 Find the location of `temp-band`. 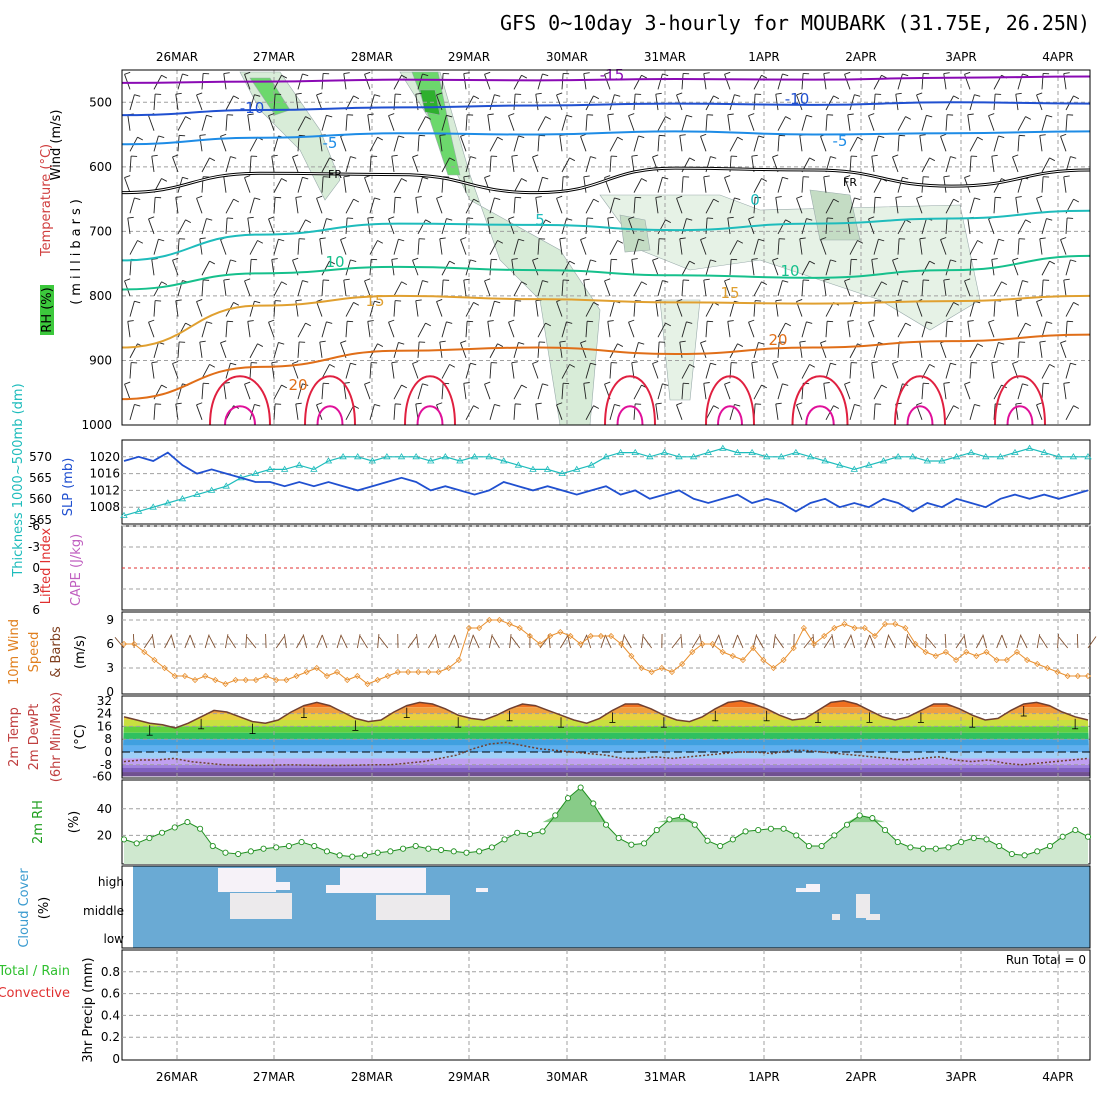

temp-band is located at coordinates (606, 748).